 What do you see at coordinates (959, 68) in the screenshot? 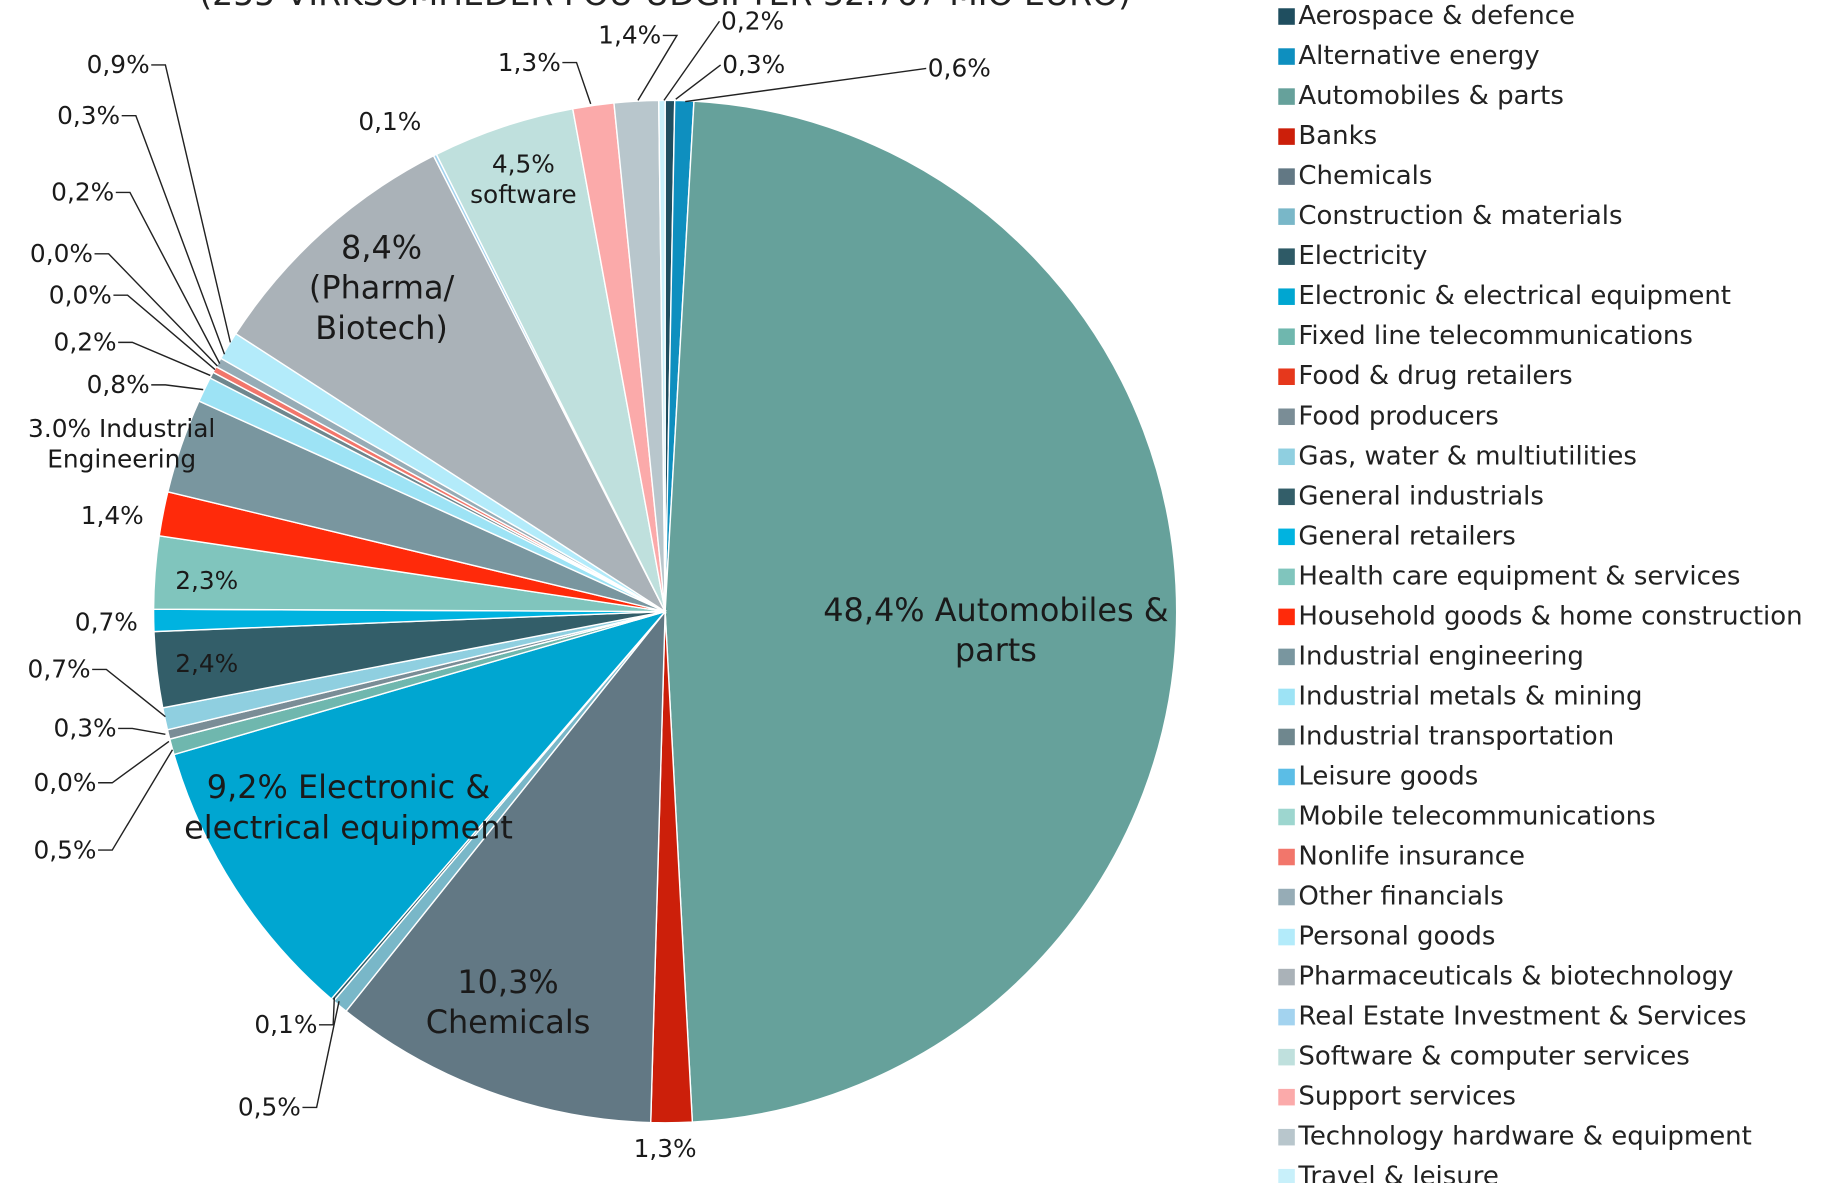
I see `data-label: 0,6%` at bounding box center [959, 68].